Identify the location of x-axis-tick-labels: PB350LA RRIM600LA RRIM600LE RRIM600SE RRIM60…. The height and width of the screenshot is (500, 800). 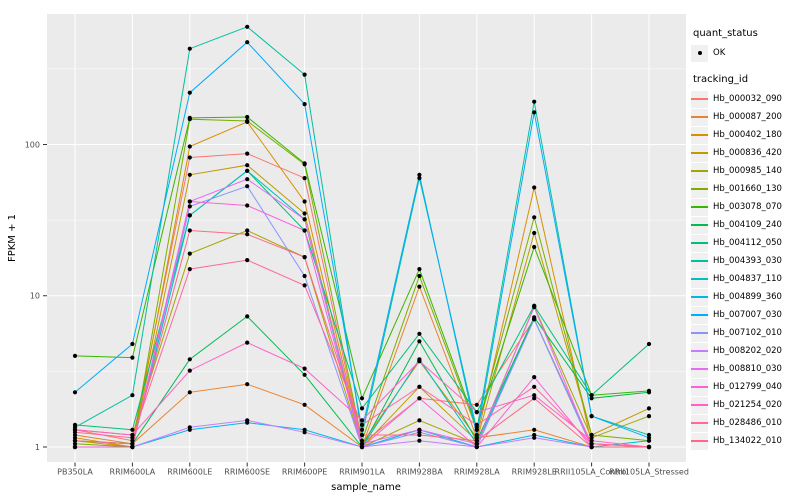
(373, 472).